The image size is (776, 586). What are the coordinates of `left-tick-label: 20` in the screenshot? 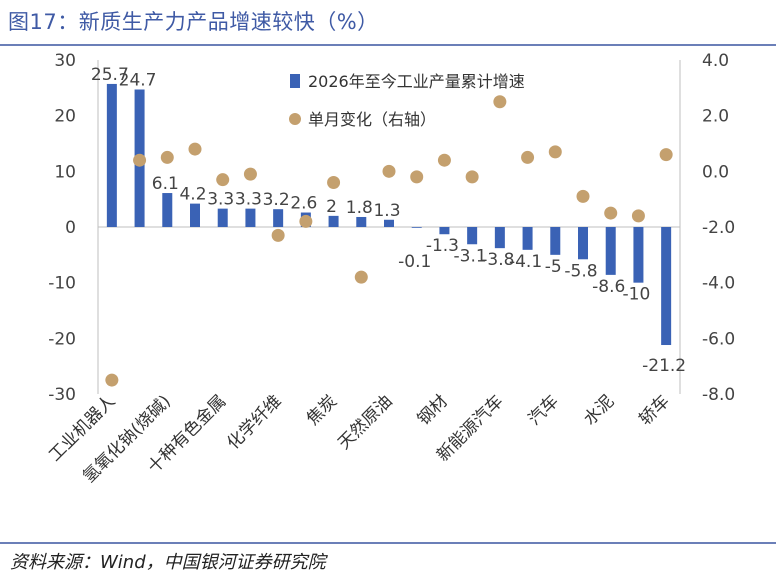 It's located at (65, 117).